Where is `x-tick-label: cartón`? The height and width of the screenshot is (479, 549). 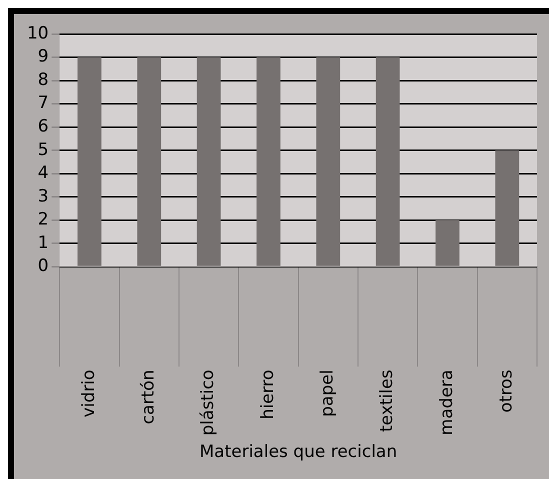
x-tick-label: cartón is located at coordinates (148, 397).